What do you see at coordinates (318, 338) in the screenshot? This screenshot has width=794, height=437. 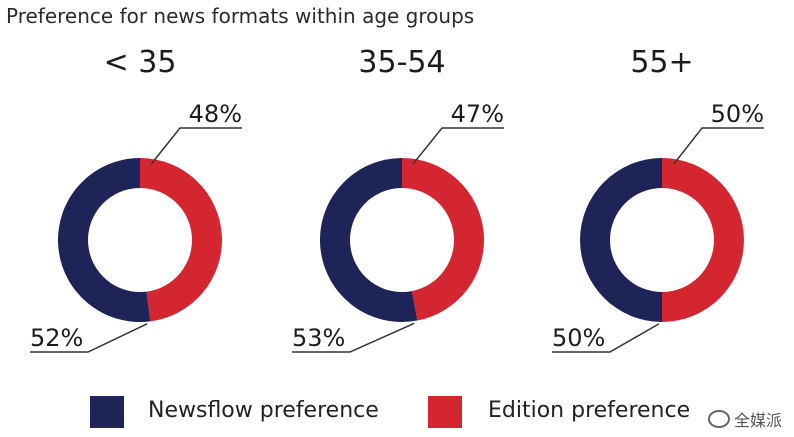 I see `label-newsflow: 53%` at bounding box center [318, 338].